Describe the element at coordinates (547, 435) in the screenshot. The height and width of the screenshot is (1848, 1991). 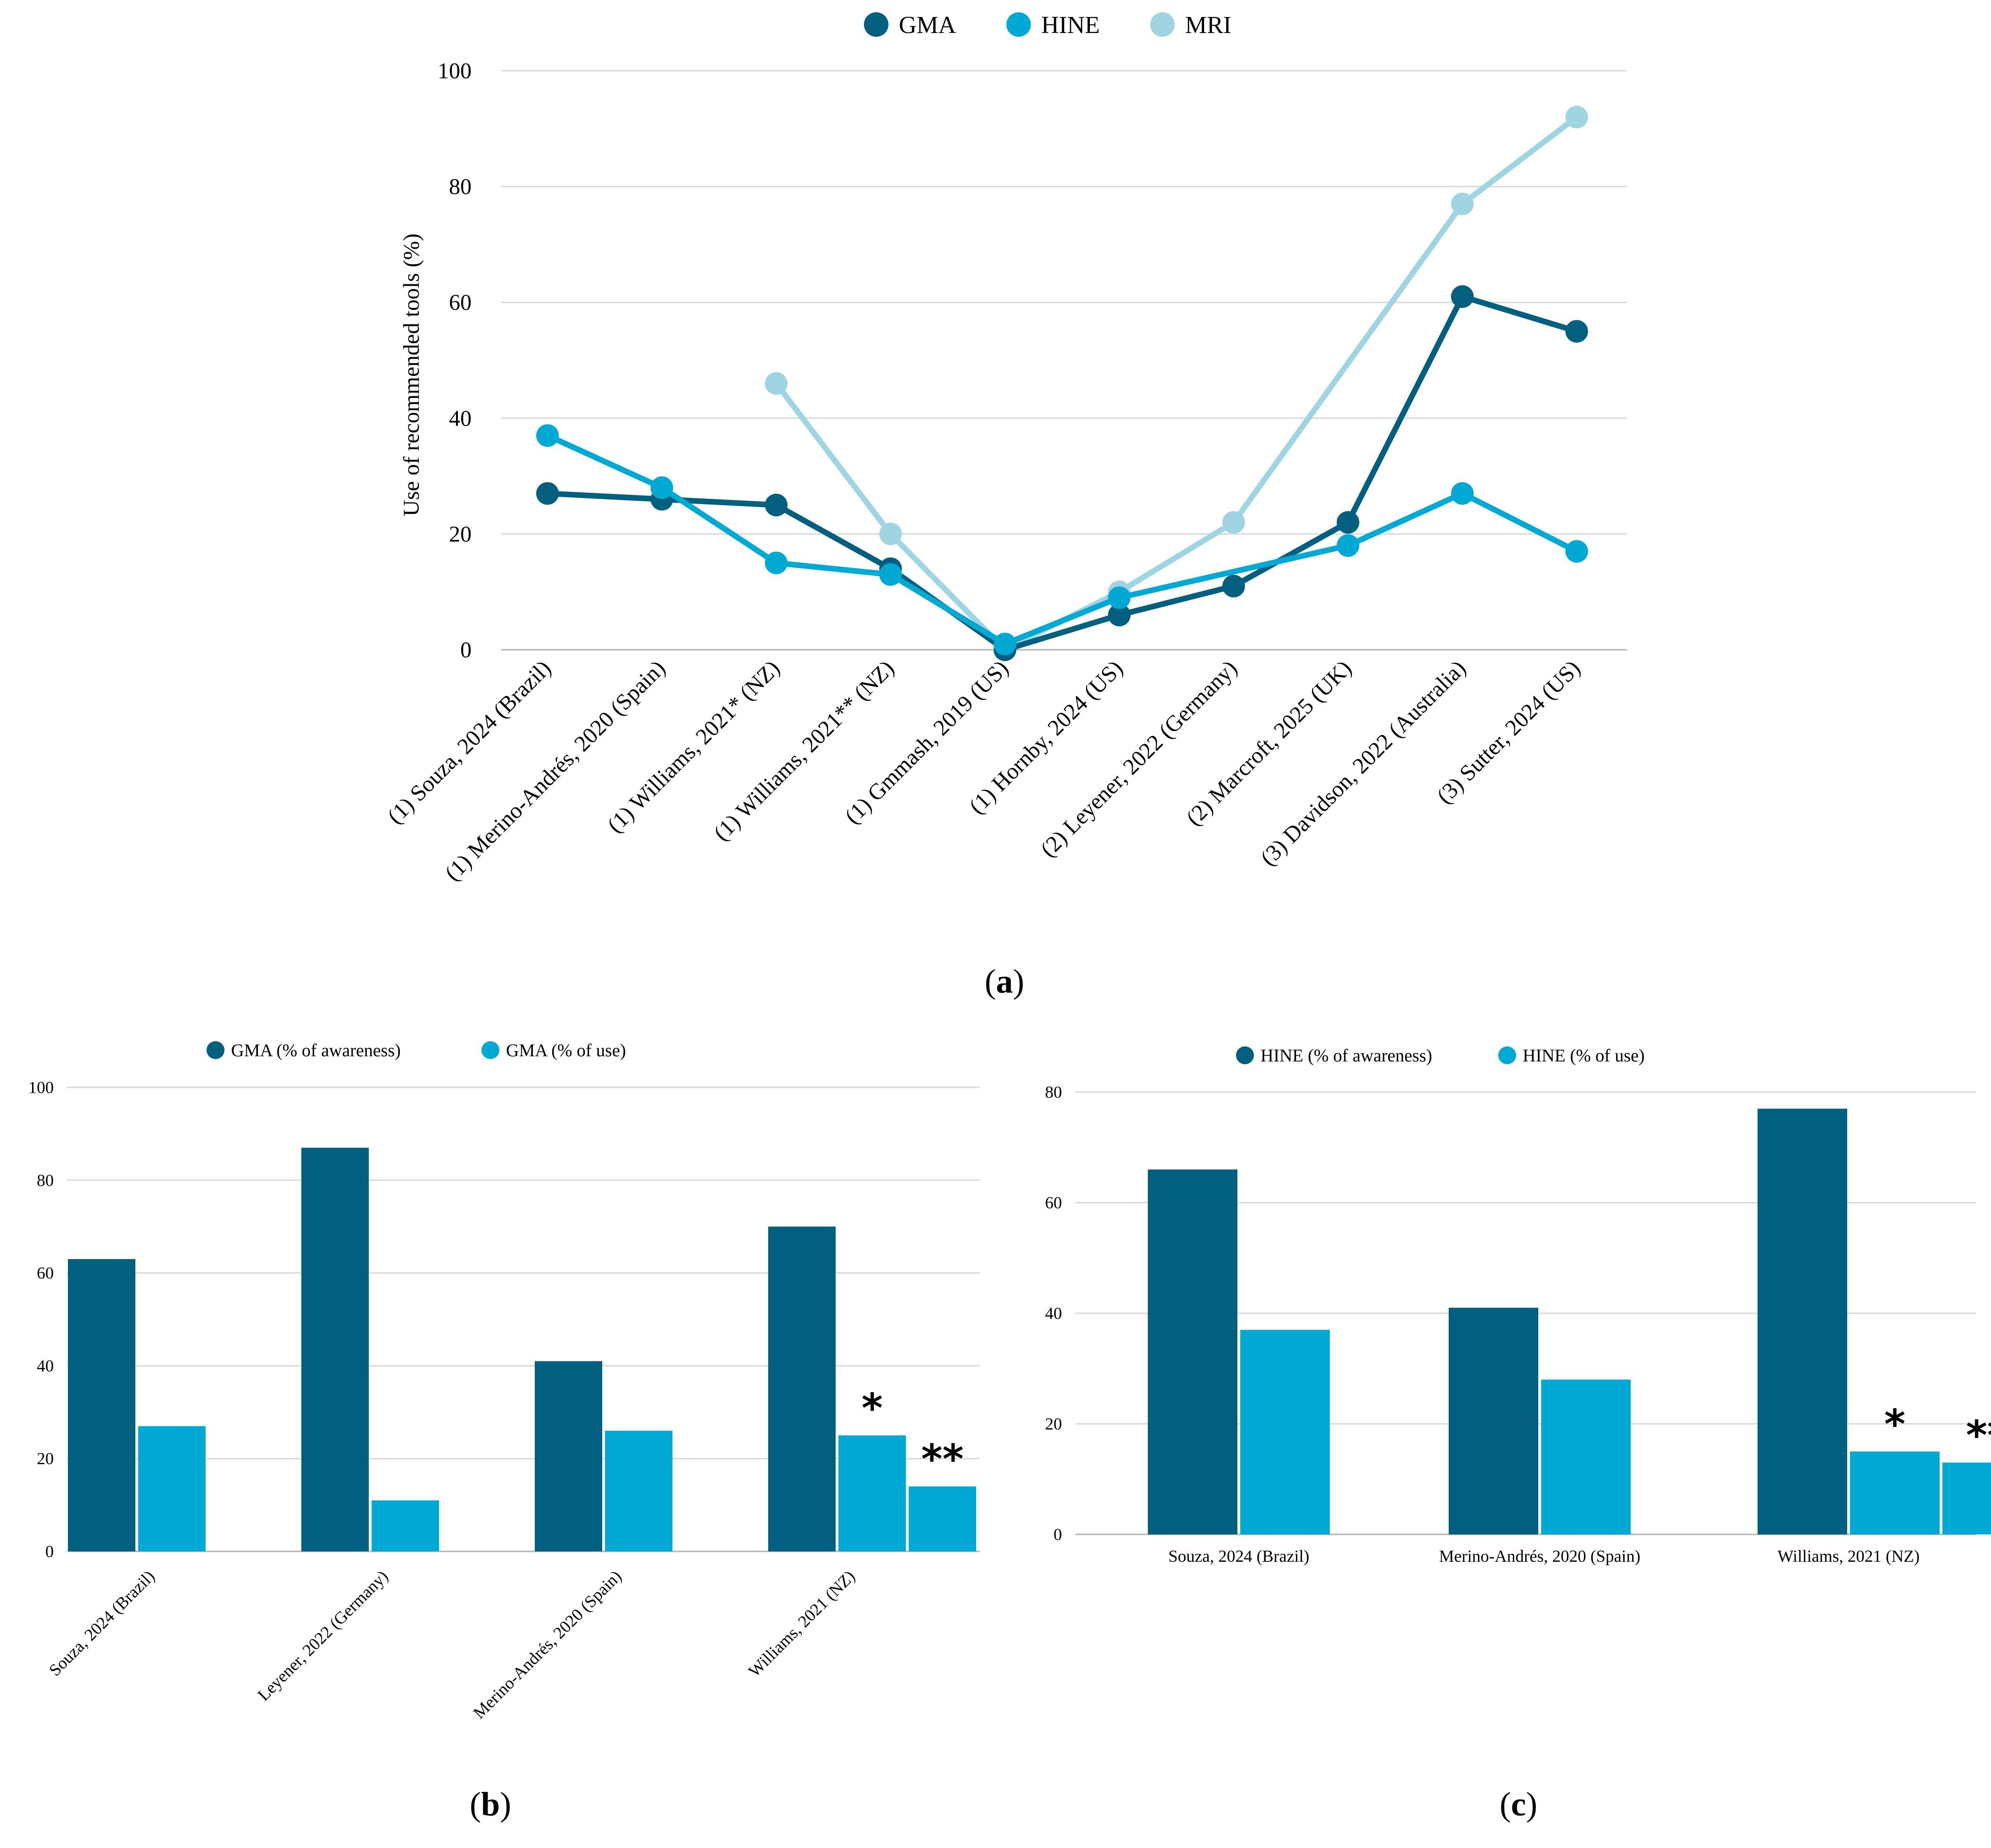
I see `point-hine-1-souza-2024-brazil` at that location.